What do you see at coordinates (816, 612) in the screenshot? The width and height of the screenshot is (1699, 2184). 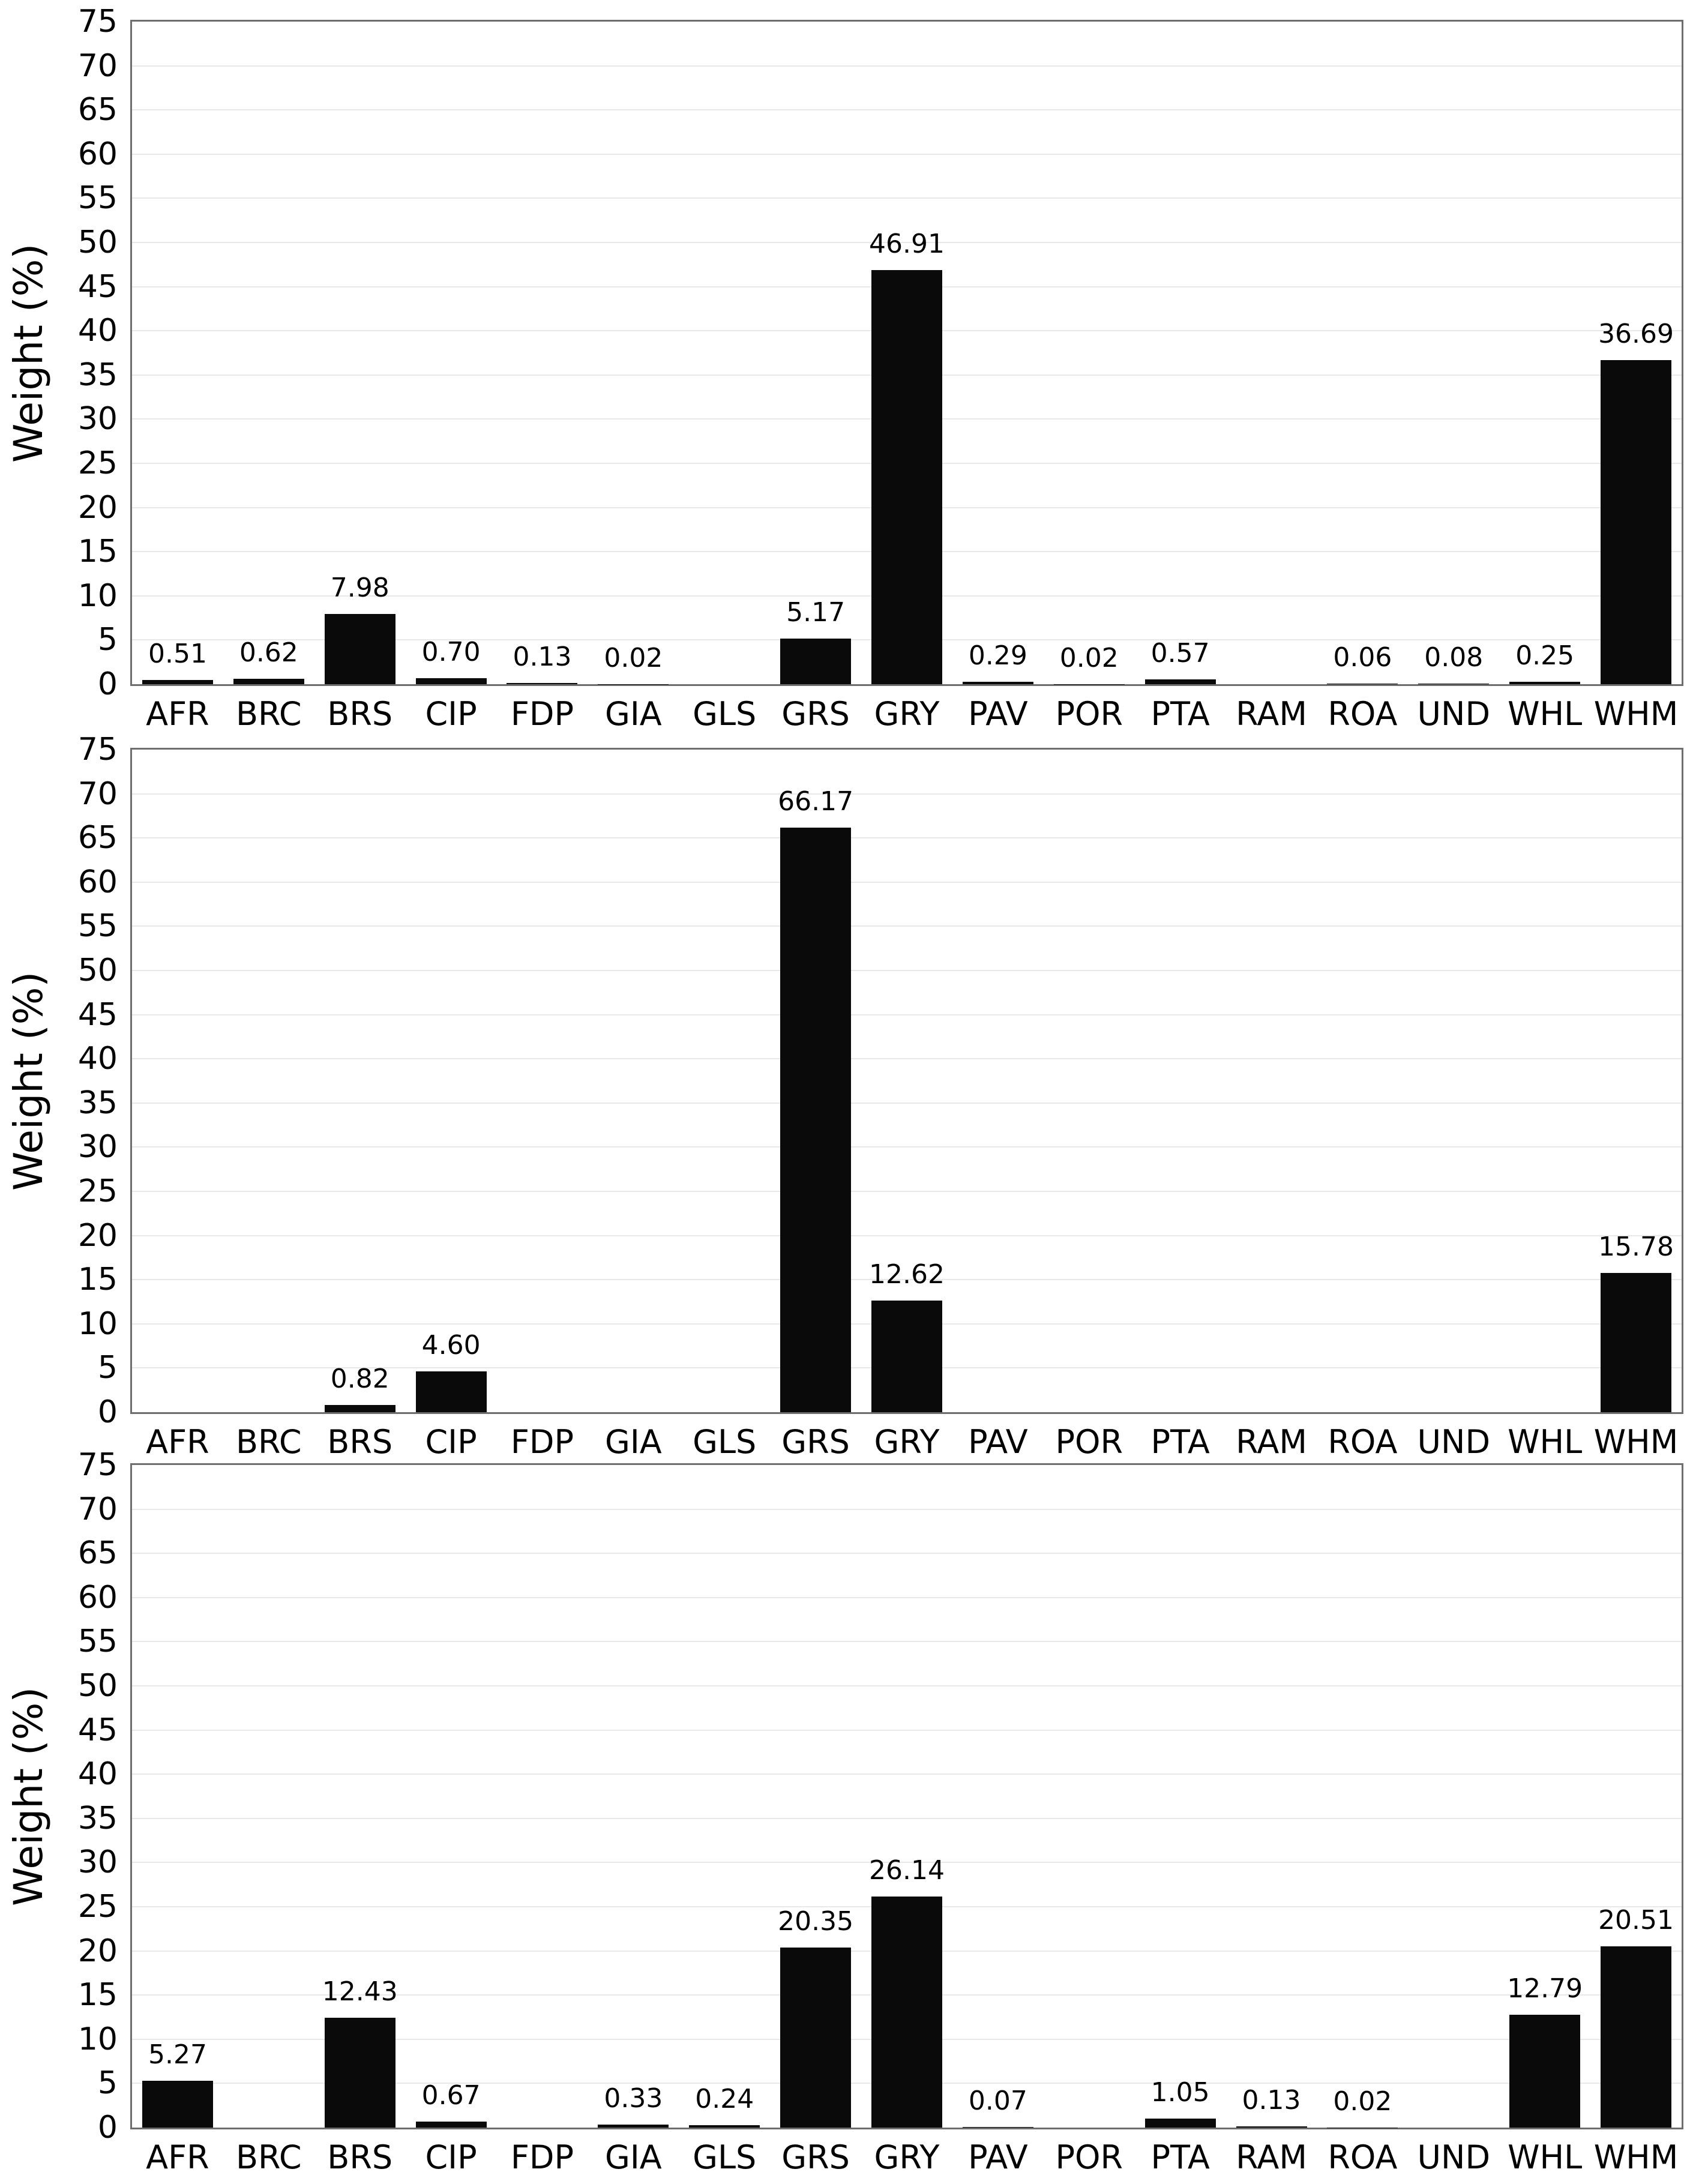 I see `bar-value-label: 5.17` at bounding box center [816, 612].